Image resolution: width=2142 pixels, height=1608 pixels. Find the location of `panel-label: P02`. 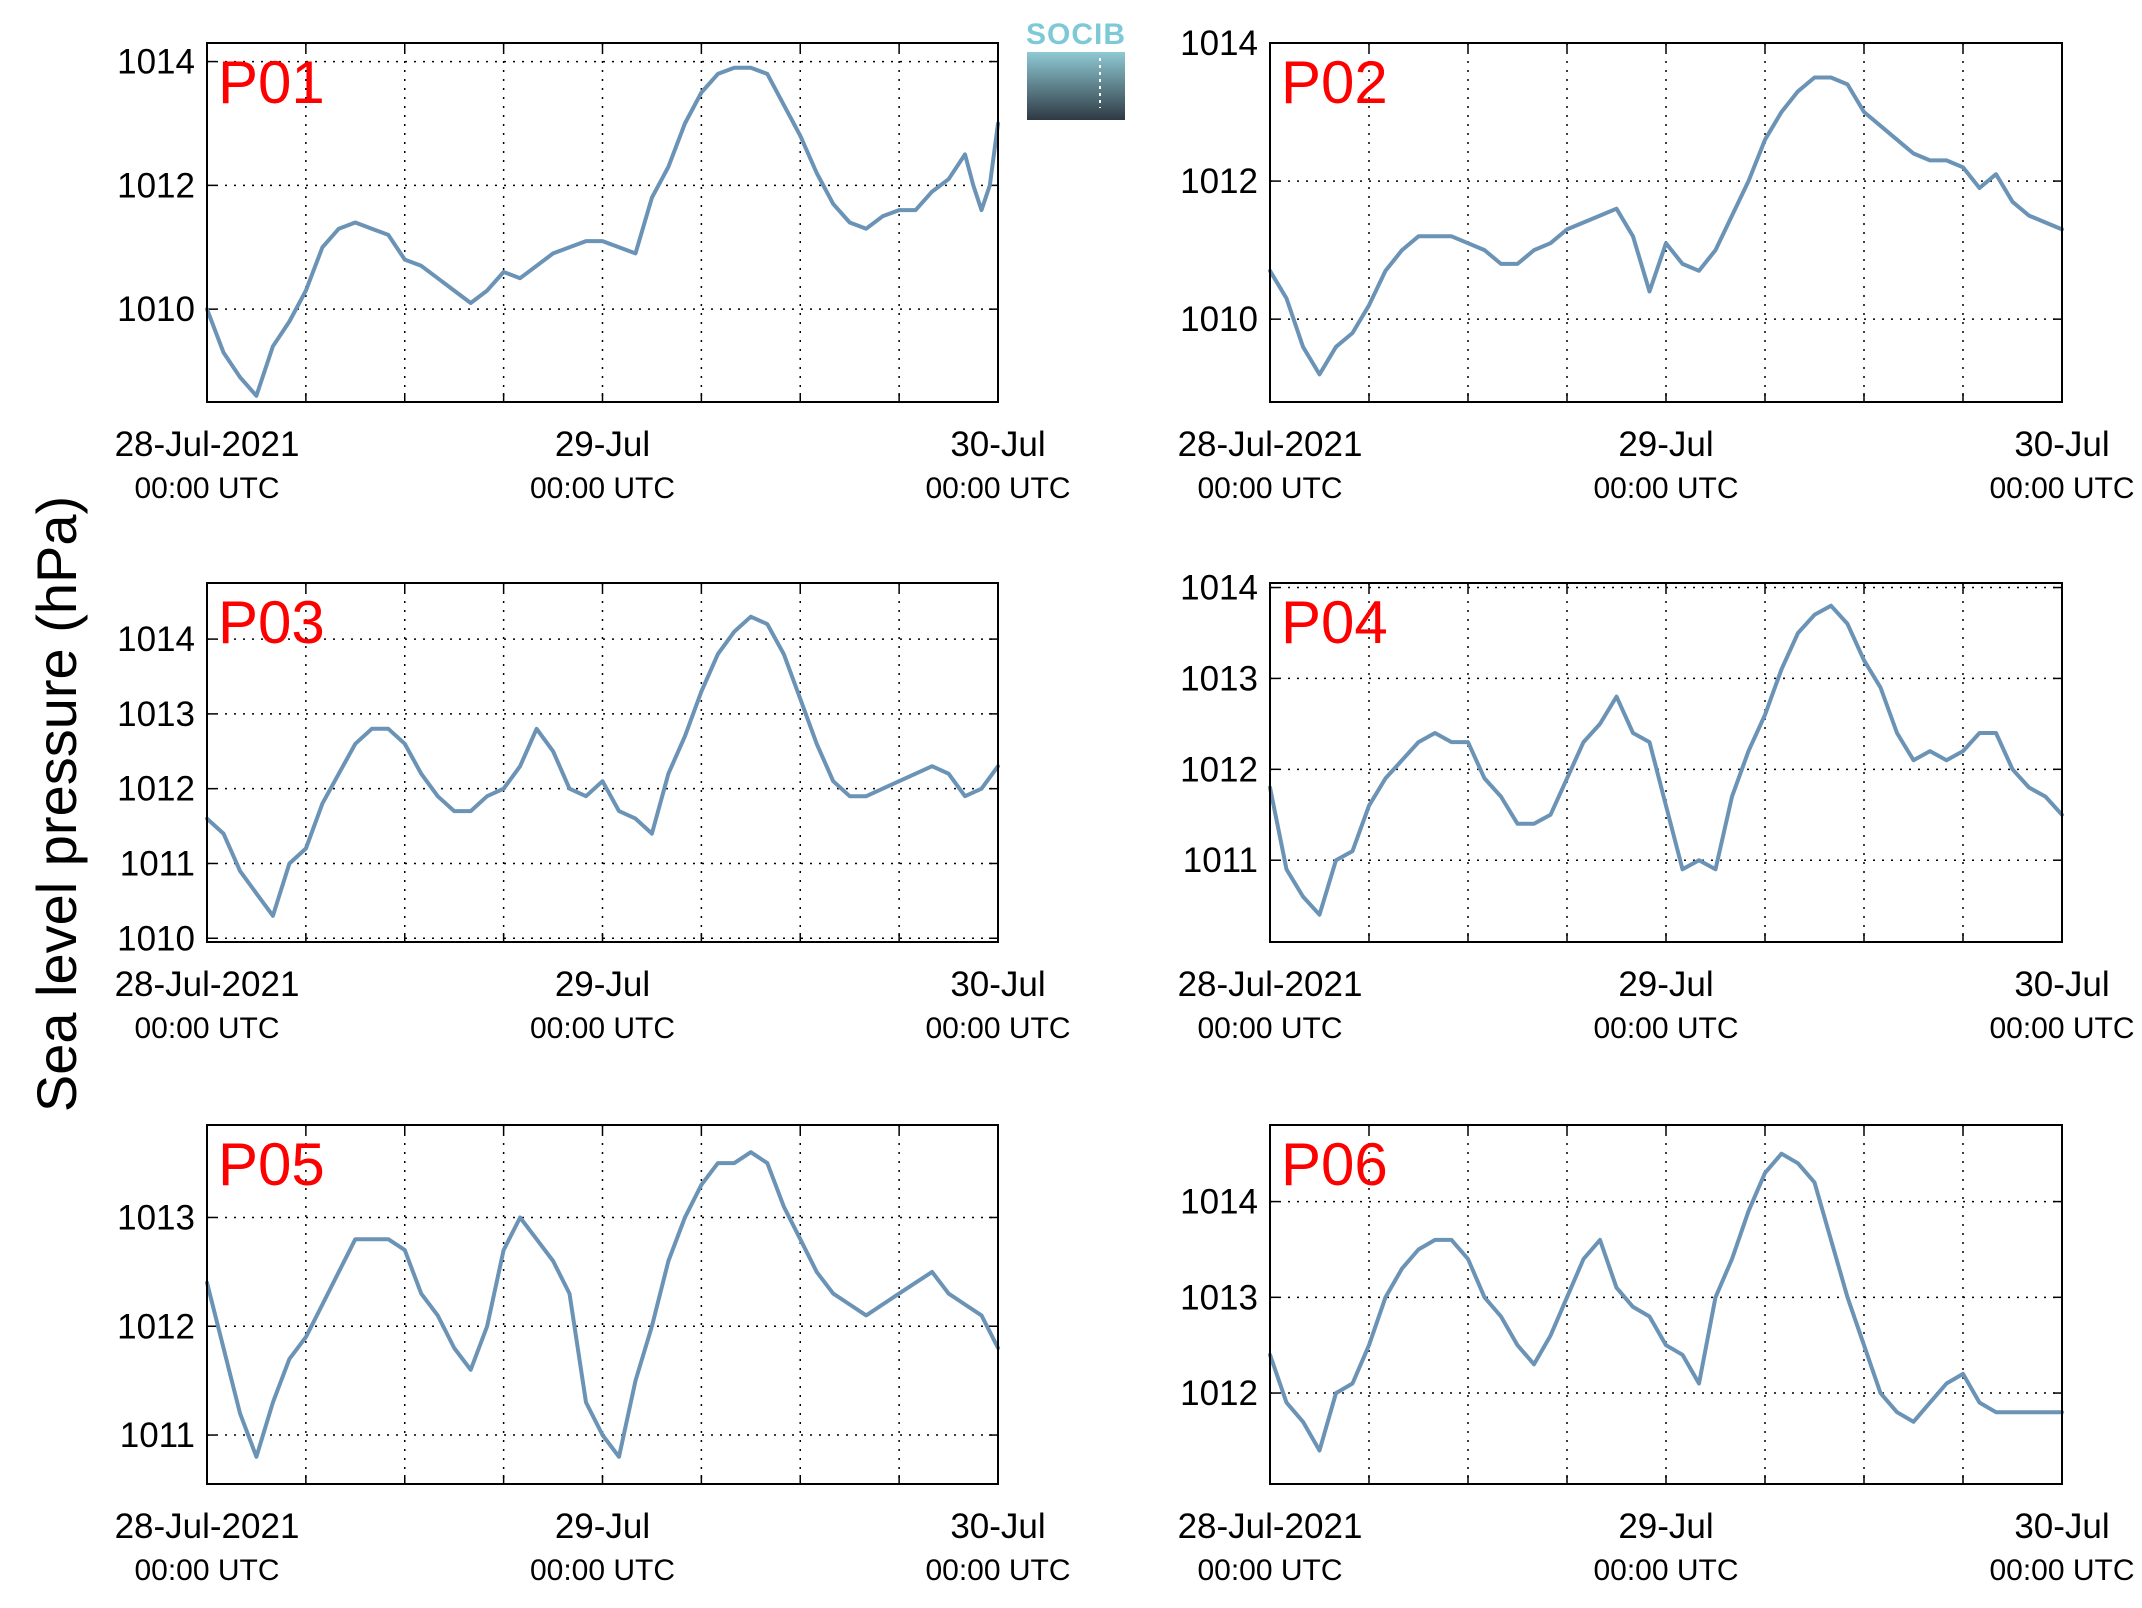

panel-label: P02 is located at coordinates (1334, 82).